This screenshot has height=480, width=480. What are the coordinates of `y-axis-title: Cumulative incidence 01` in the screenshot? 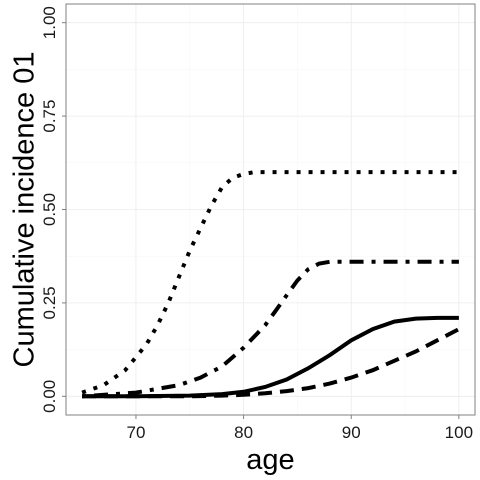 It's located at (25, 210).